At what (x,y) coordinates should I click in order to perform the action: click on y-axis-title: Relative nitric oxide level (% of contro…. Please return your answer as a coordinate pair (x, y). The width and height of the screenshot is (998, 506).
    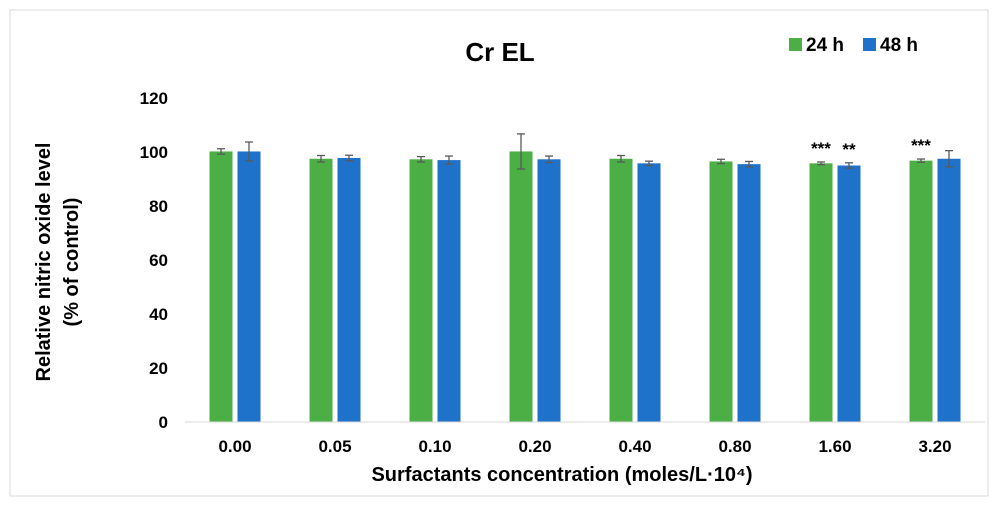
    Looking at the image, I should click on (58, 262).